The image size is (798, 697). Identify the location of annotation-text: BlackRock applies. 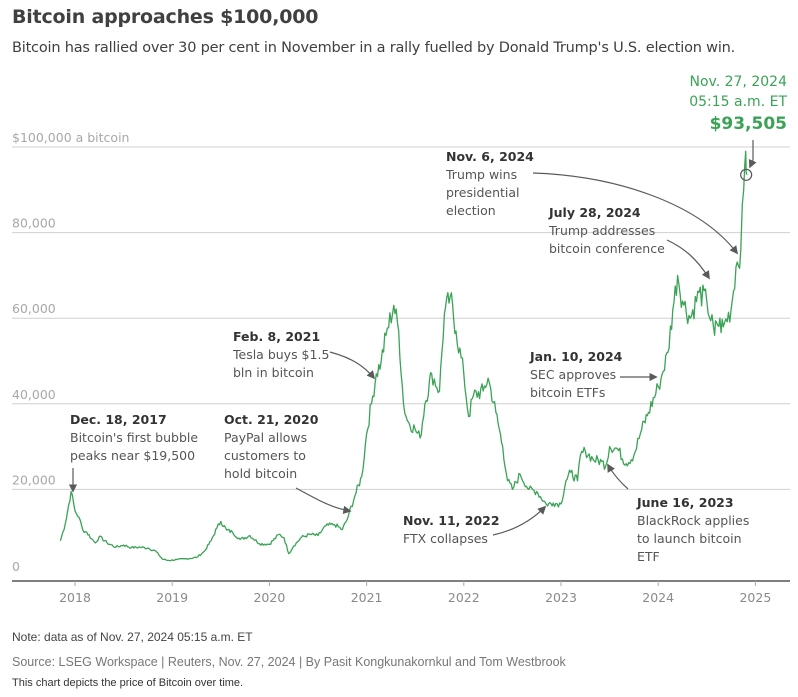
(693, 520).